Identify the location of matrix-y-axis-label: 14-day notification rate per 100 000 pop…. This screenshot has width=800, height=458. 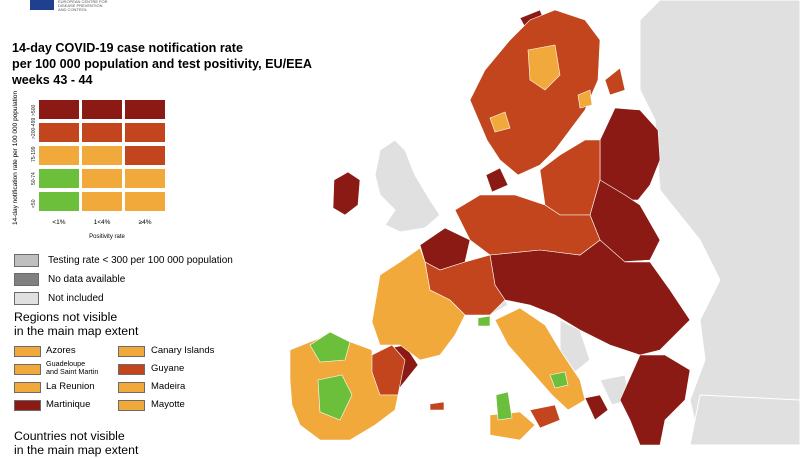
(15, 157).